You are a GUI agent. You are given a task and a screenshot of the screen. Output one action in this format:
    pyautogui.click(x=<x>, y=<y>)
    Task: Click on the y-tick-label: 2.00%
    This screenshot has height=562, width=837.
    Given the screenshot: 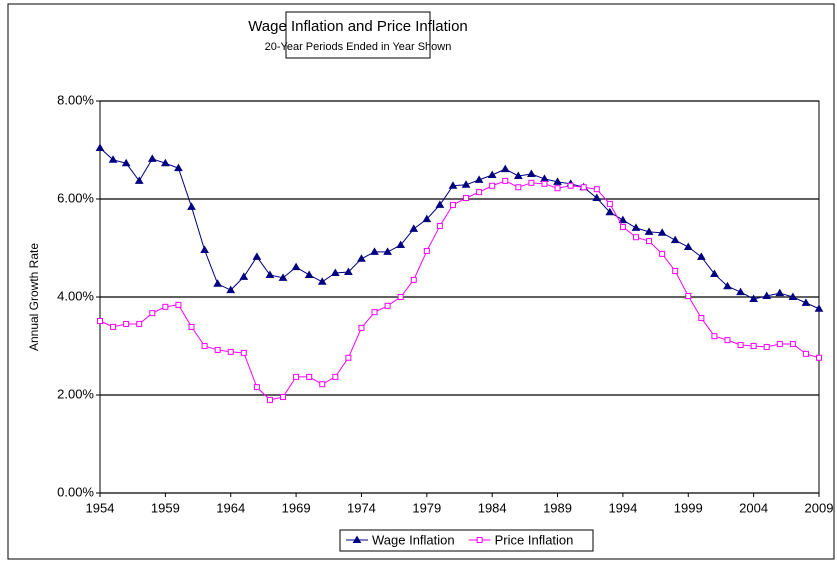 What is the action you would take?
    pyautogui.click(x=75, y=393)
    